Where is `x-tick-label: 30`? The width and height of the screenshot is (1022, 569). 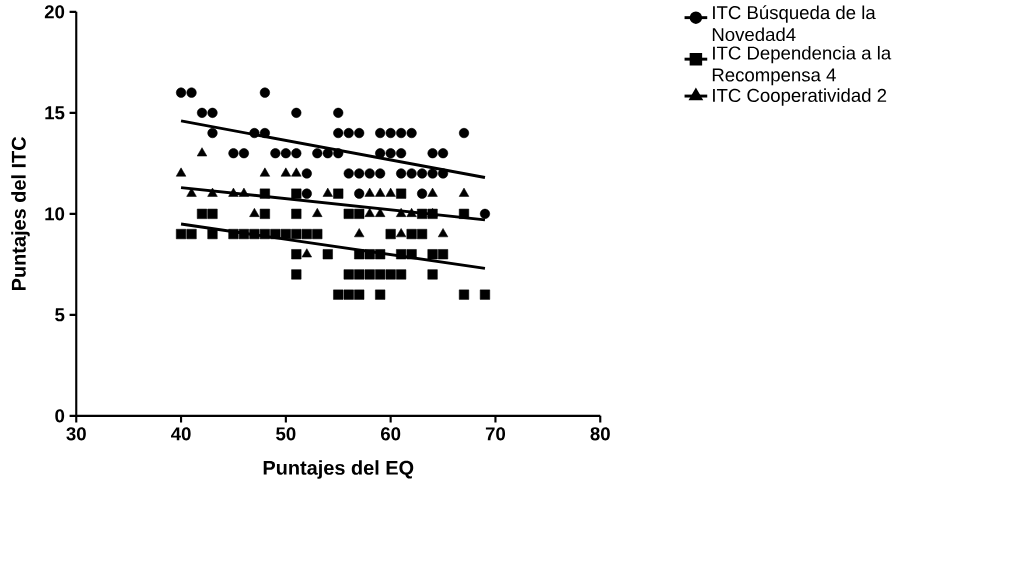
x-tick-label: 30 is located at coordinates (76, 434).